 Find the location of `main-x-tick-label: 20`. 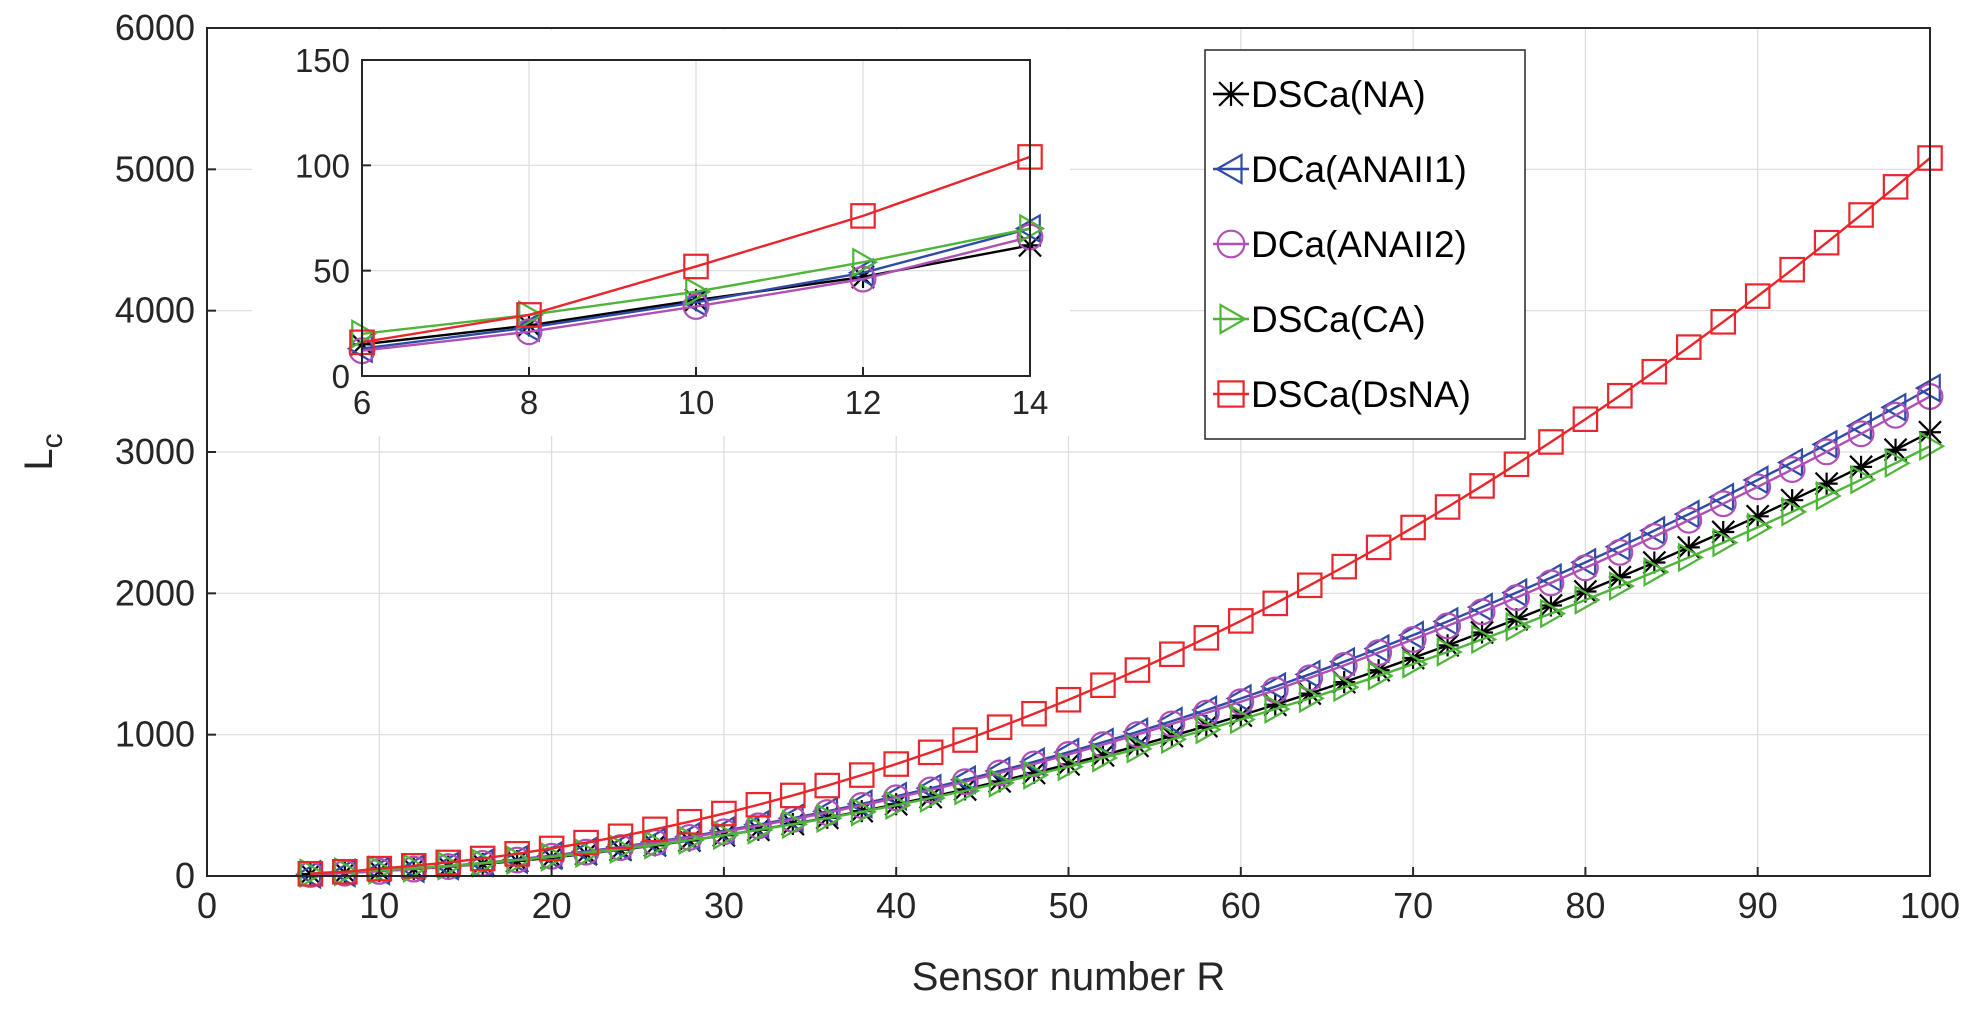

main-x-tick-label: 20 is located at coordinates (552, 905).